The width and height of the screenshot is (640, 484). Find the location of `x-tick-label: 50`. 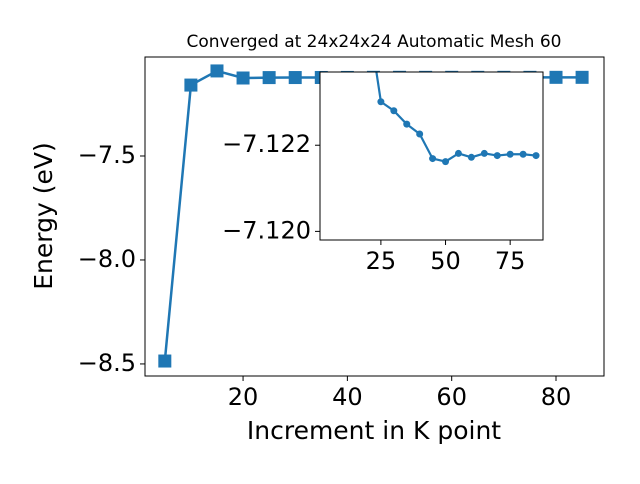

x-tick-label: 50 is located at coordinates (445, 261).